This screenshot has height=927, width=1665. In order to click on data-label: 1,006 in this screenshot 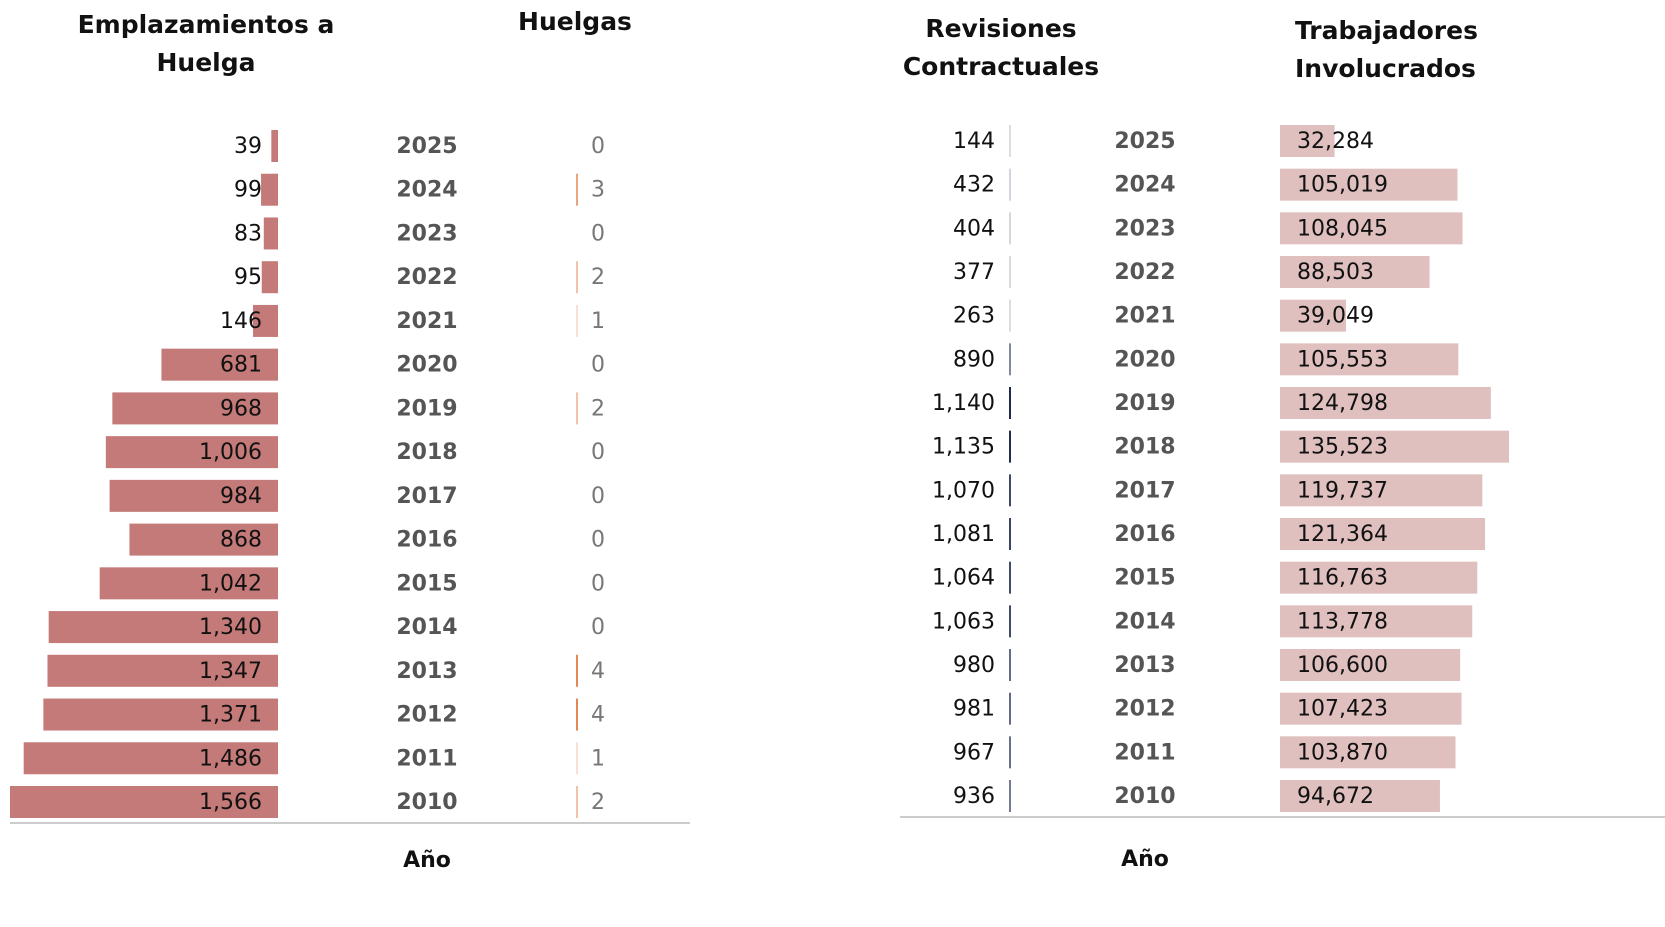, I will do `click(230, 452)`.